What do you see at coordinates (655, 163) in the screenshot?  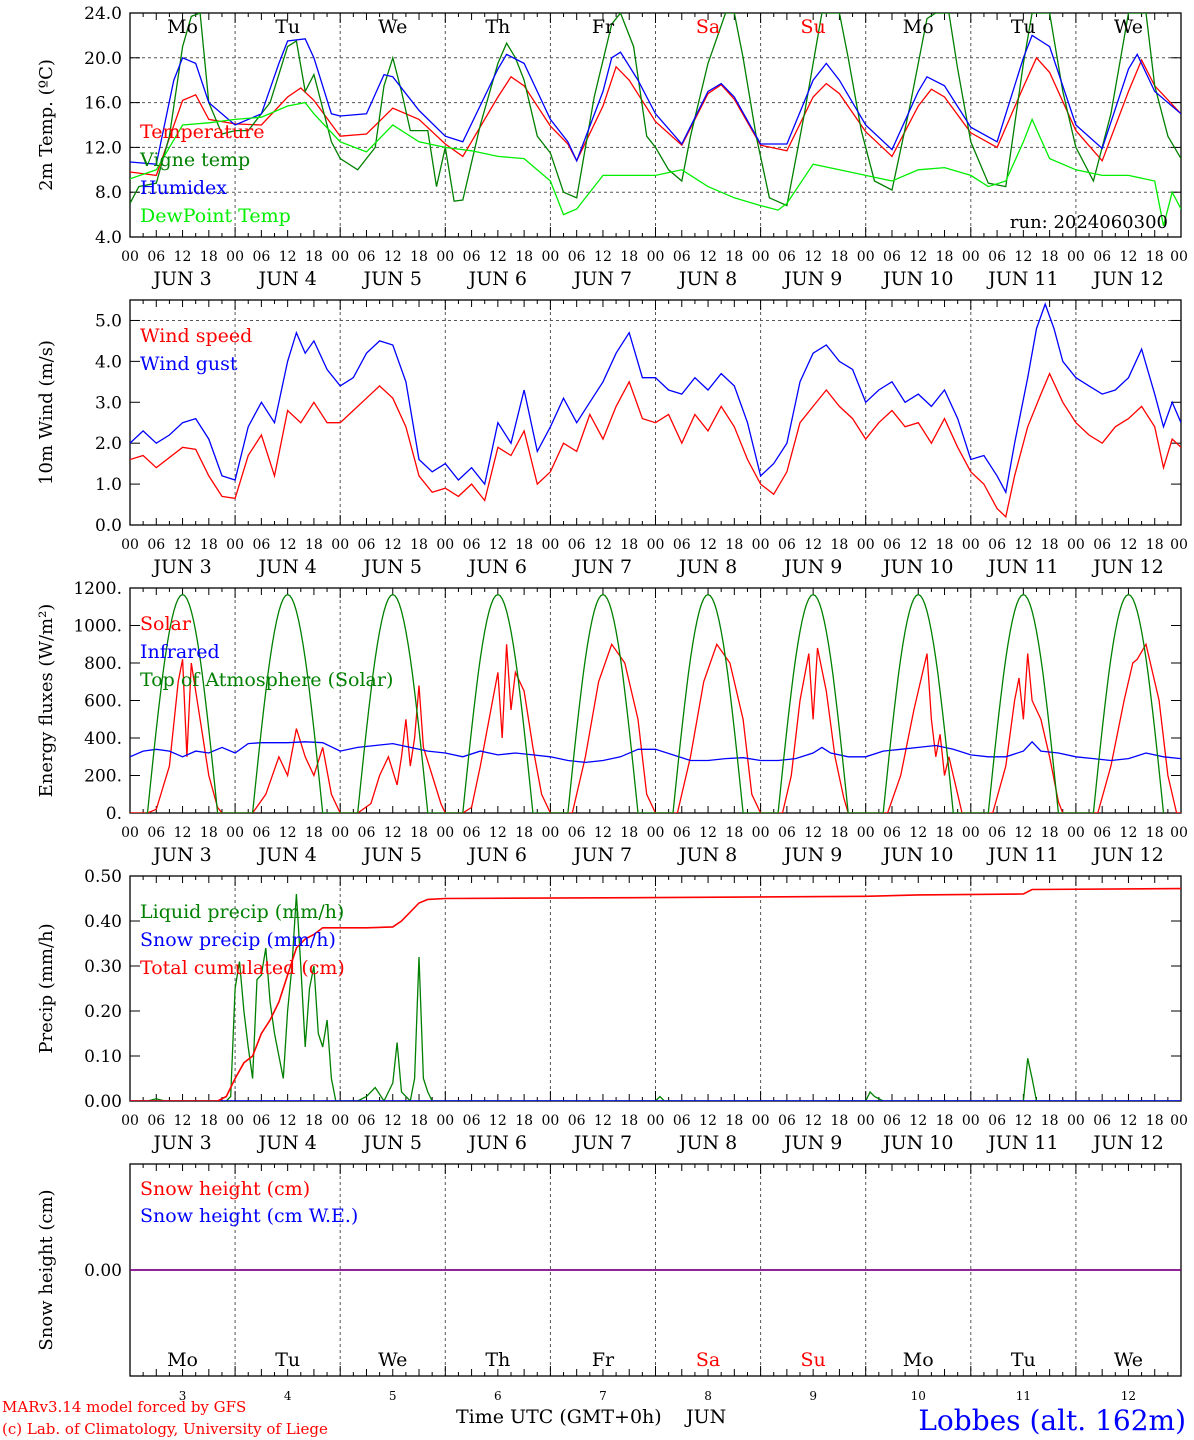 I see `series-line-dewpoint-temp` at bounding box center [655, 163].